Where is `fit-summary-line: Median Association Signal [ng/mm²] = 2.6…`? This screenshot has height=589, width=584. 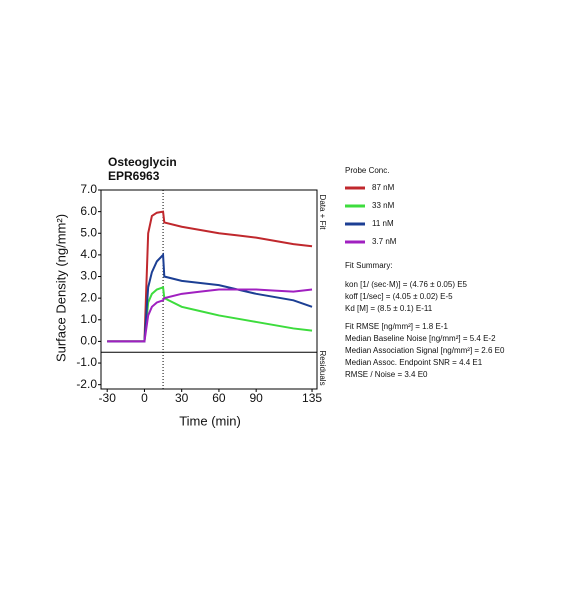 fit-summary-line: Median Association Signal [ng/mm²] = 2.6… is located at coordinates (425, 350).